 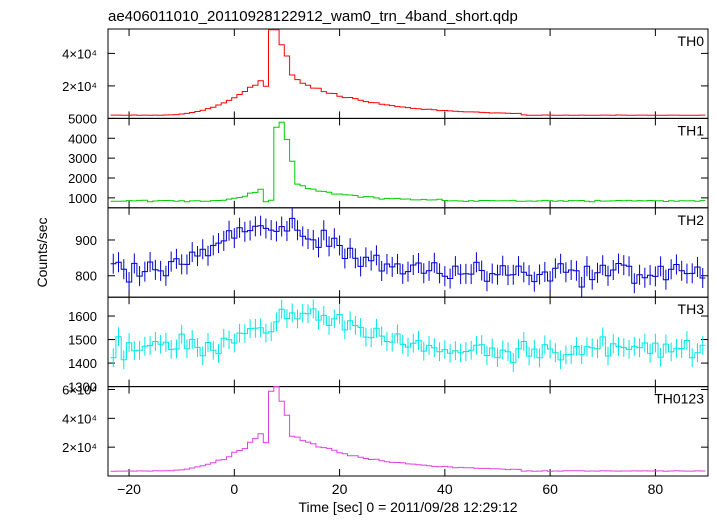 I want to click on panel-th0123-frame, so click(x=408, y=431).